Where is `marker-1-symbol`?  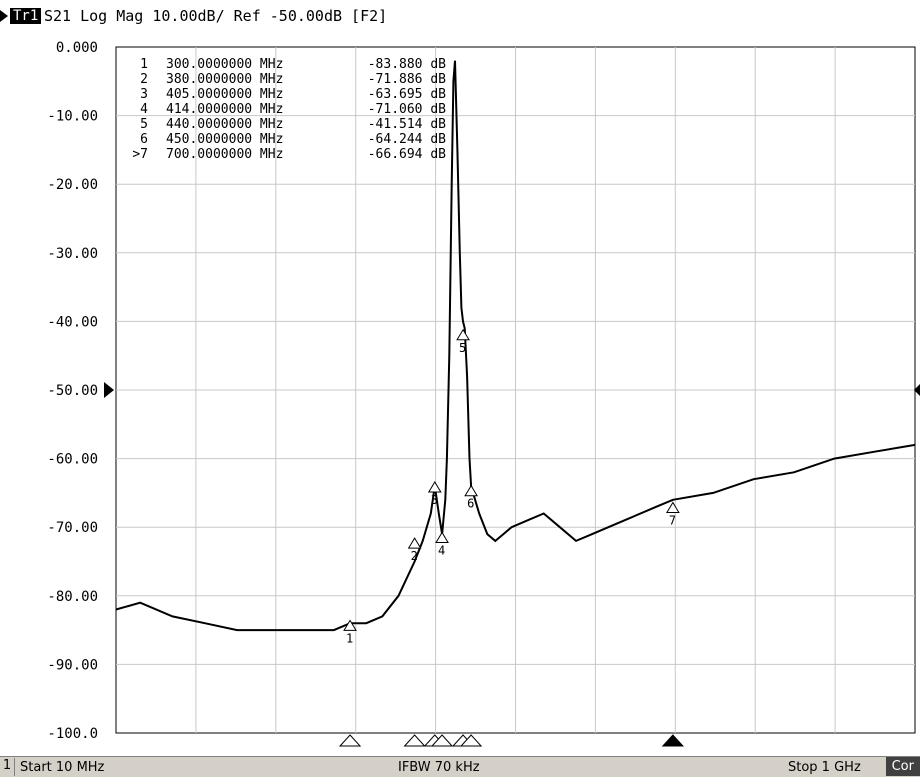
marker-1-symbol is located at coordinates (350, 625).